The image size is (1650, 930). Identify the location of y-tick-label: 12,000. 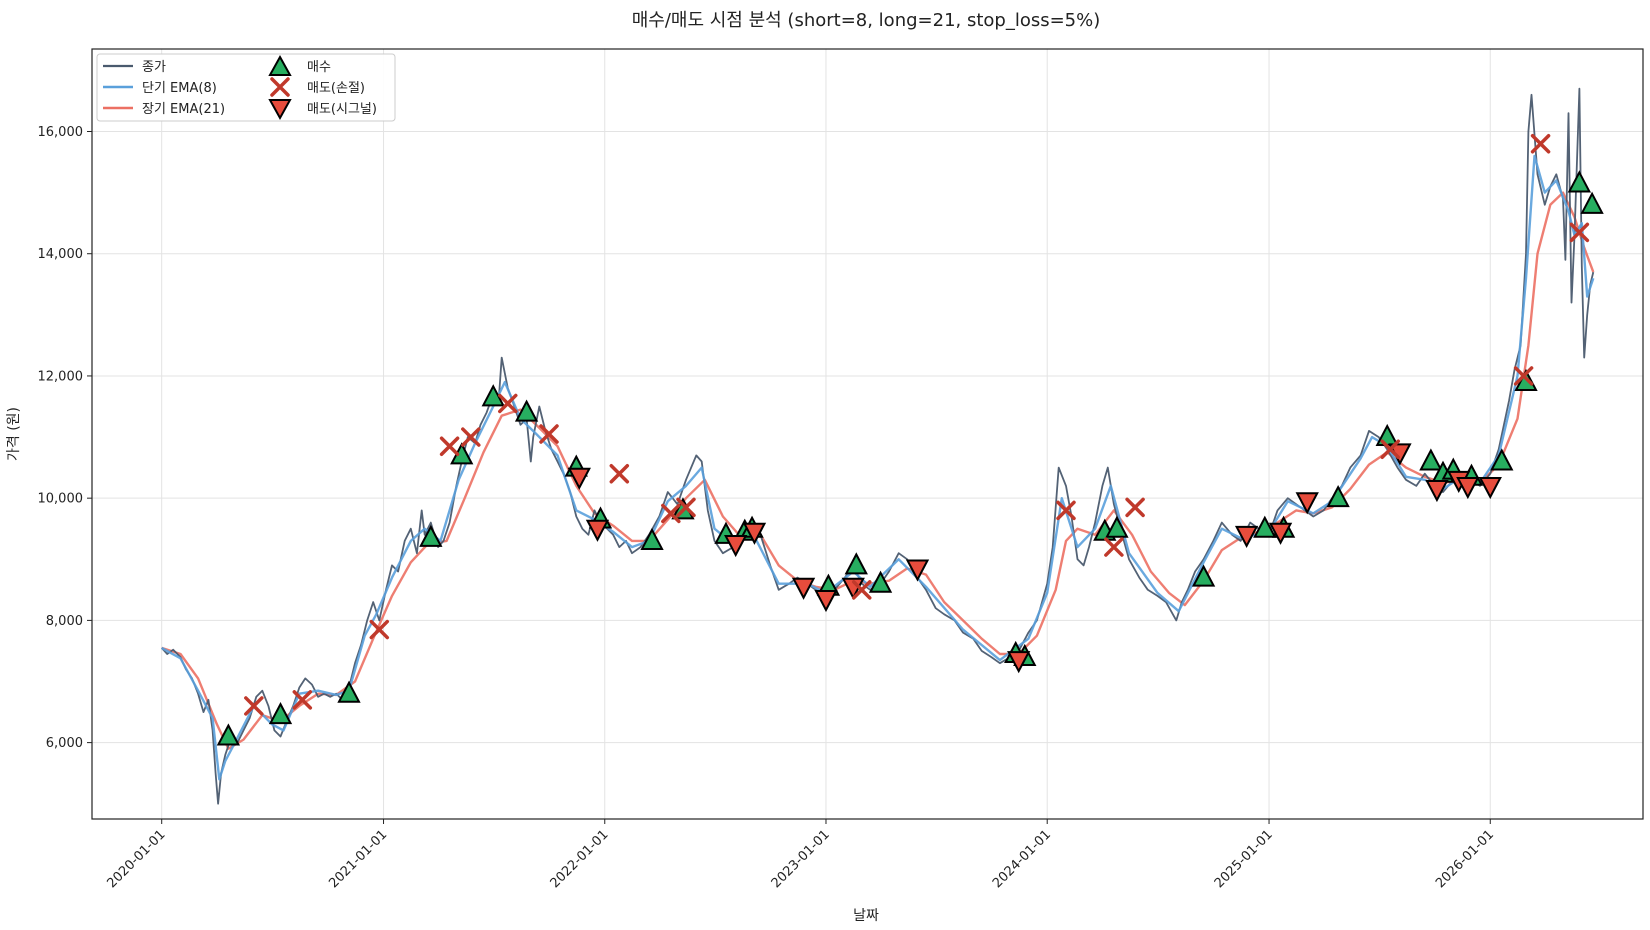
(61, 376).